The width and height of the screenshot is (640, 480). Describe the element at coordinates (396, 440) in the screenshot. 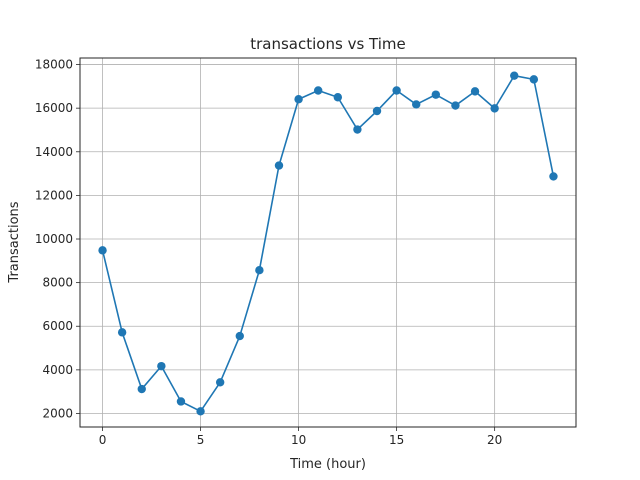

I see `x-tick-label: 15` at that location.